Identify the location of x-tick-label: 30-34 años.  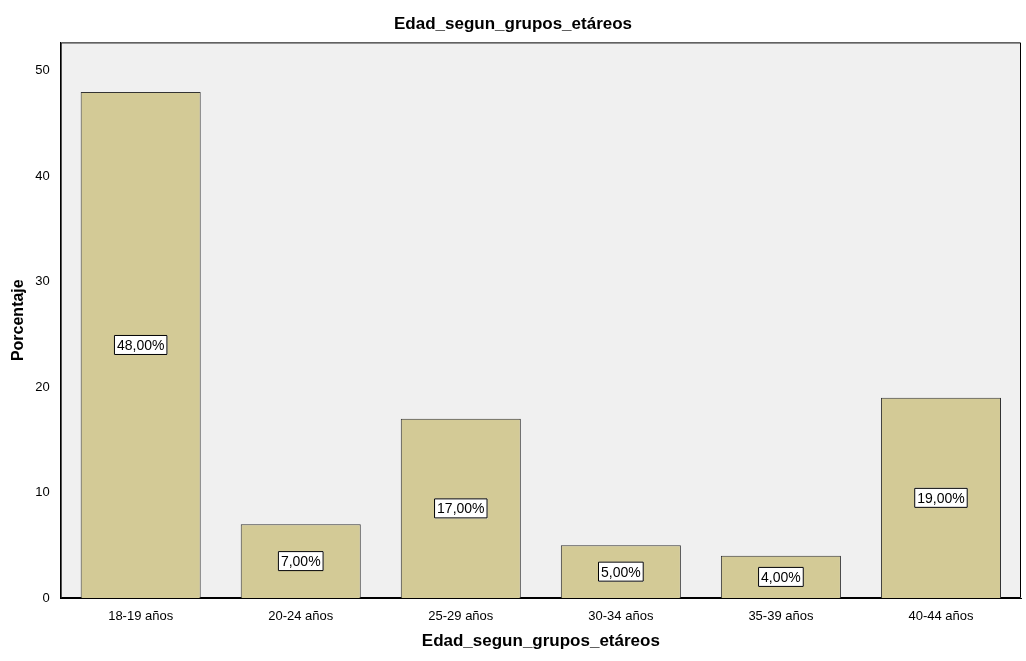
(621, 616).